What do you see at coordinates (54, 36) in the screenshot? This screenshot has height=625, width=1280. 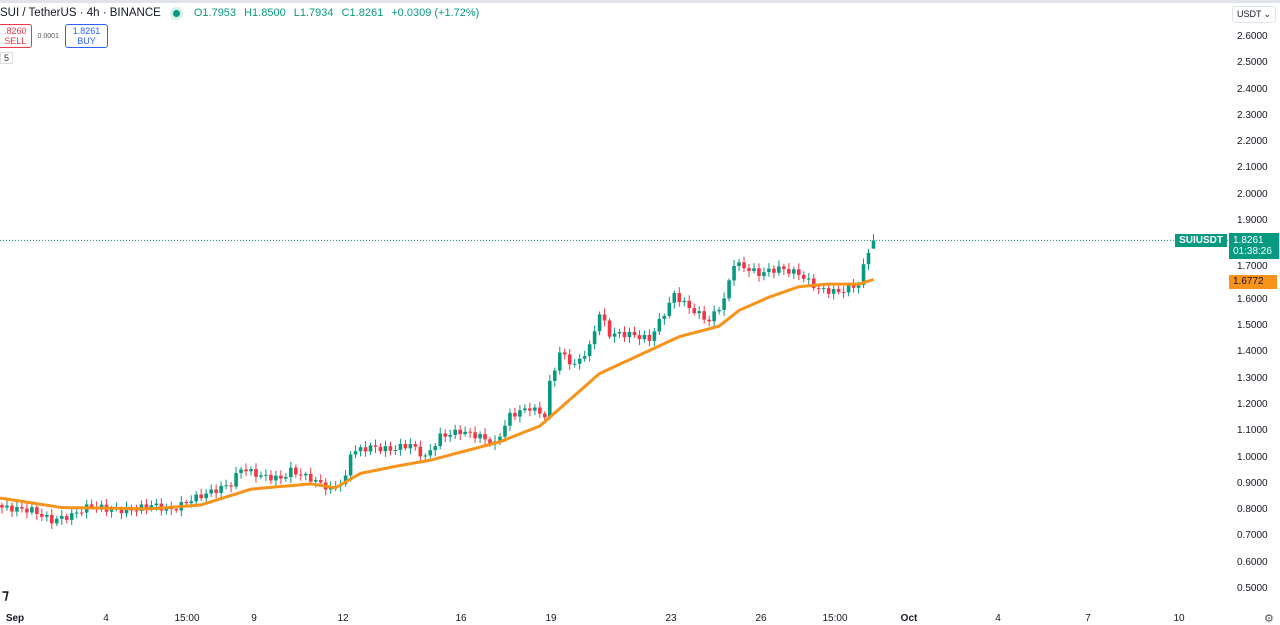 I see `trade-buttons: .8260 SELL 0.0001 1.8261 BUY` at bounding box center [54, 36].